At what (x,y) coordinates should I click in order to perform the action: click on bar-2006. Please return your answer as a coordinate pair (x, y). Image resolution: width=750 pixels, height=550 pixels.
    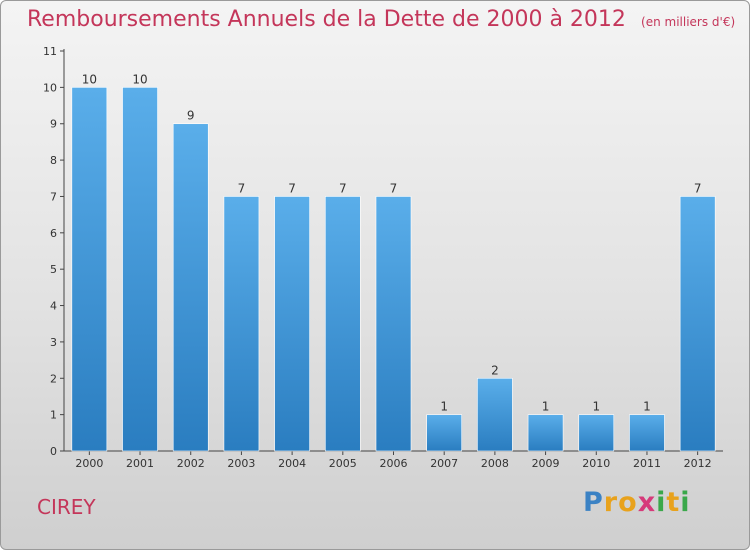
    Looking at the image, I should click on (393, 324).